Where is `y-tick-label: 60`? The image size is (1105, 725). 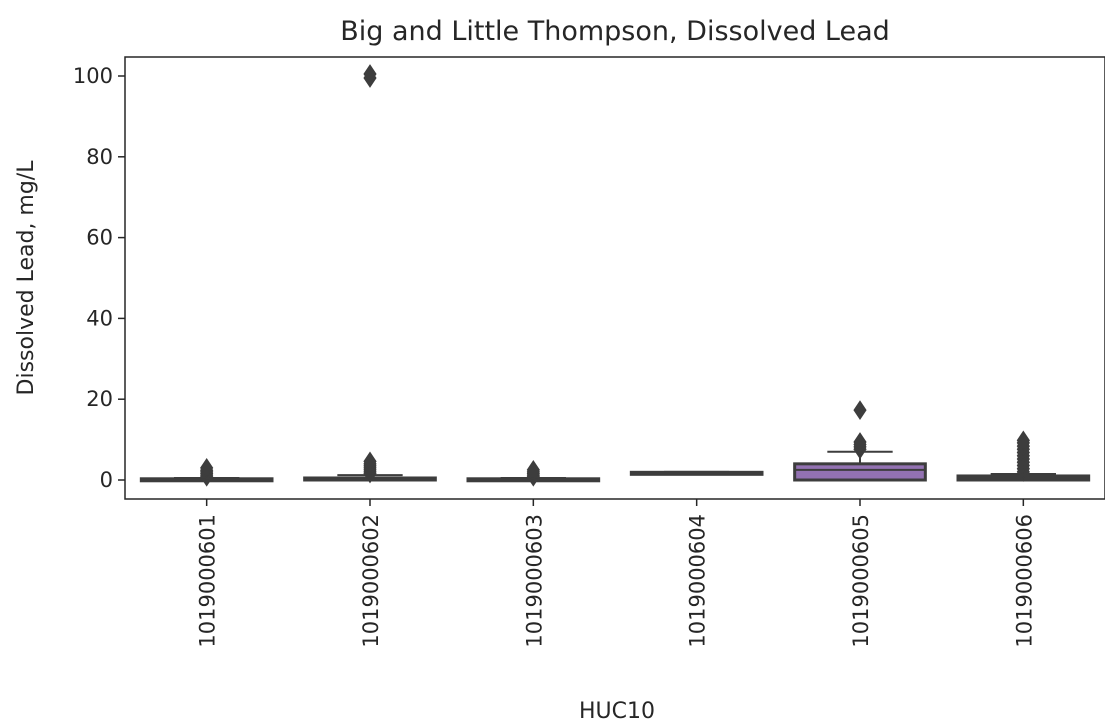
y-tick-label: 60 is located at coordinates (99, 238).